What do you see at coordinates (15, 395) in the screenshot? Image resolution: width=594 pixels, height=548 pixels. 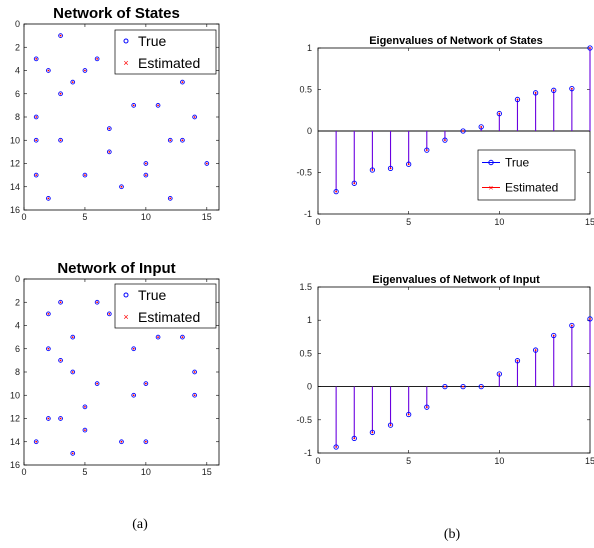 I see `y-tick-label: 10` at bounding box center [15, 395].